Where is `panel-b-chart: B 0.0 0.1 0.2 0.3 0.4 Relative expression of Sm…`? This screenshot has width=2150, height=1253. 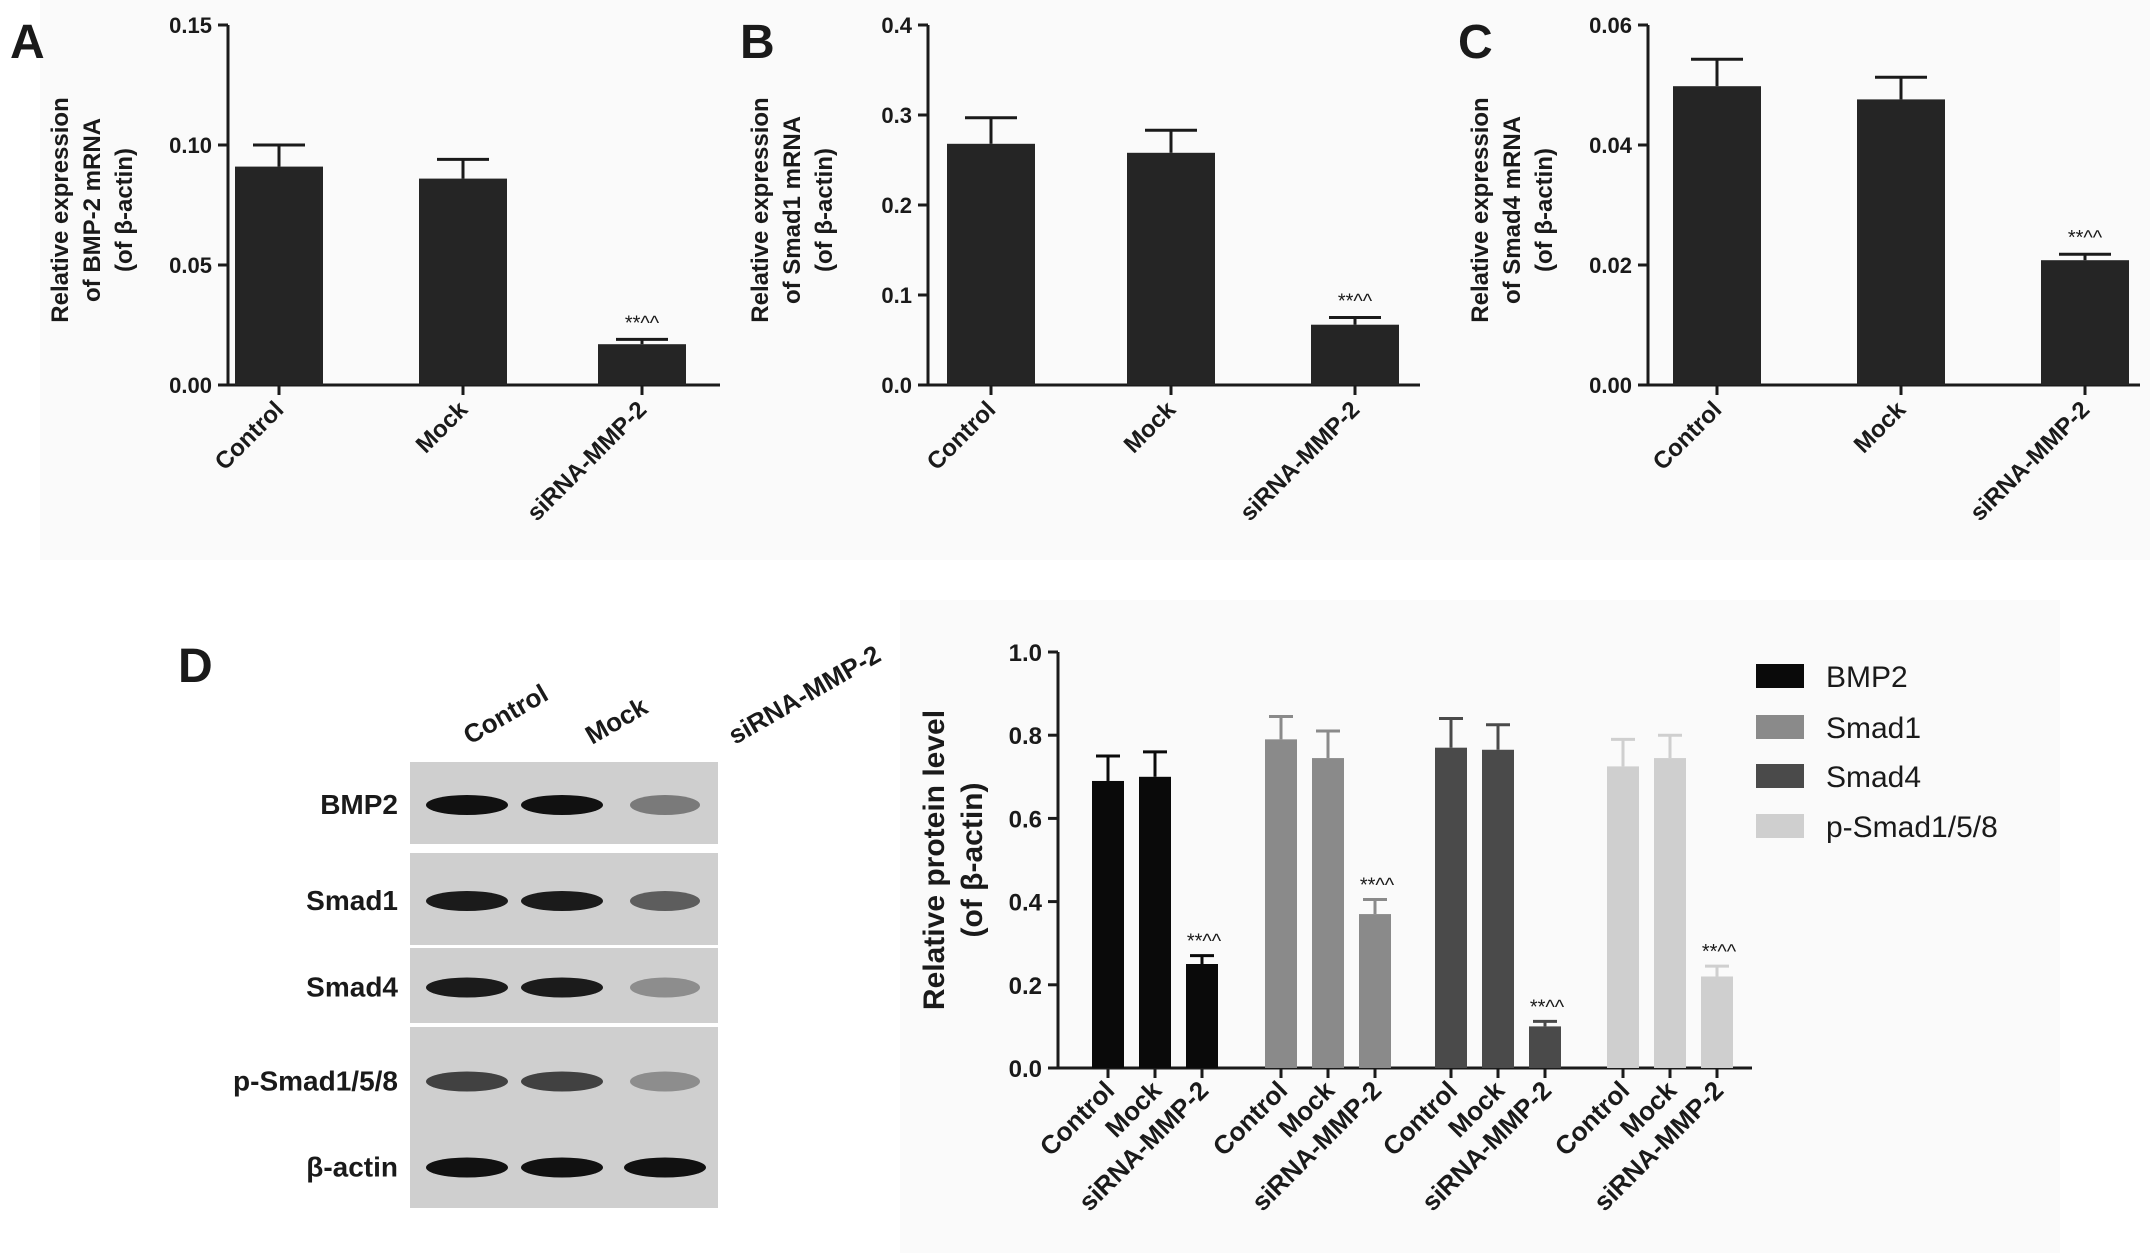 panel-b-chart: B 0.0 0.1 0.2 0.3 0.4 Relative expression of Sm… is located at coordinates (1080, 270).